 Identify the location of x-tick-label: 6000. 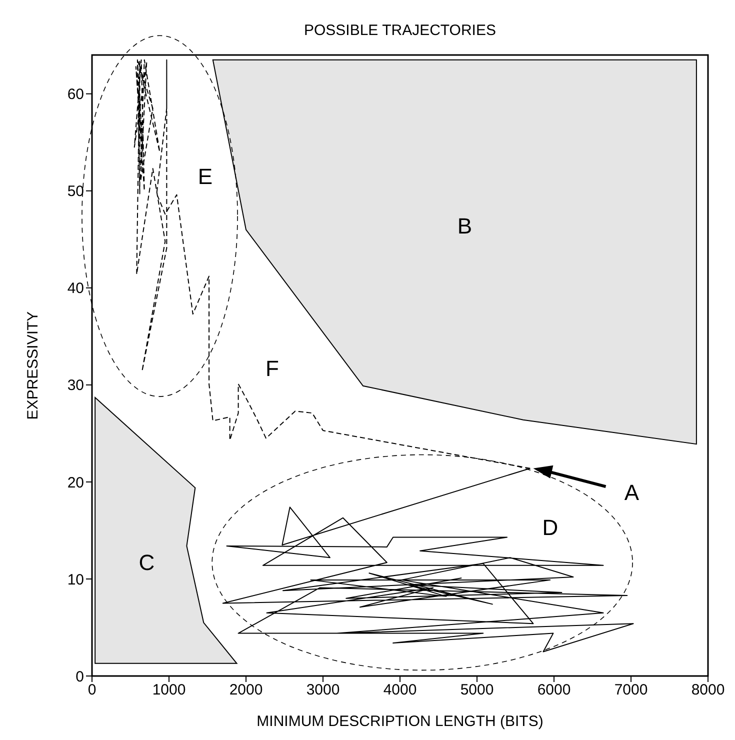
(554, 690).